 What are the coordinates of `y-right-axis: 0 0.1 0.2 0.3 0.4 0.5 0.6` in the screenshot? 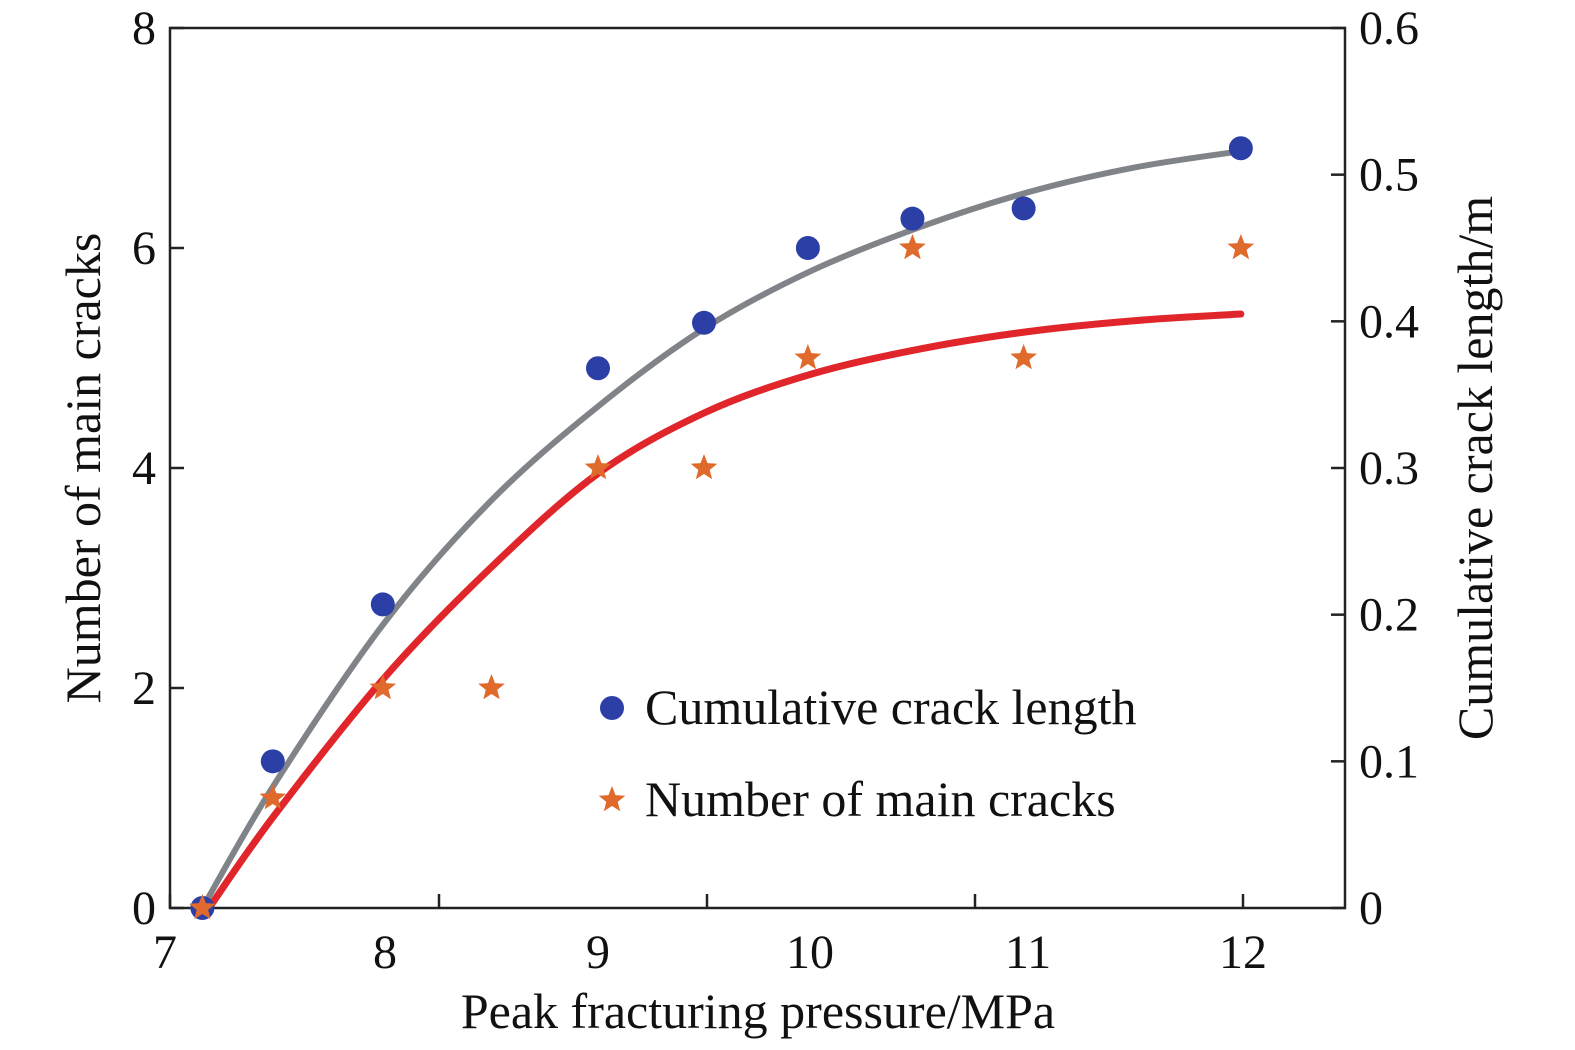 It's located at (1375, 468).